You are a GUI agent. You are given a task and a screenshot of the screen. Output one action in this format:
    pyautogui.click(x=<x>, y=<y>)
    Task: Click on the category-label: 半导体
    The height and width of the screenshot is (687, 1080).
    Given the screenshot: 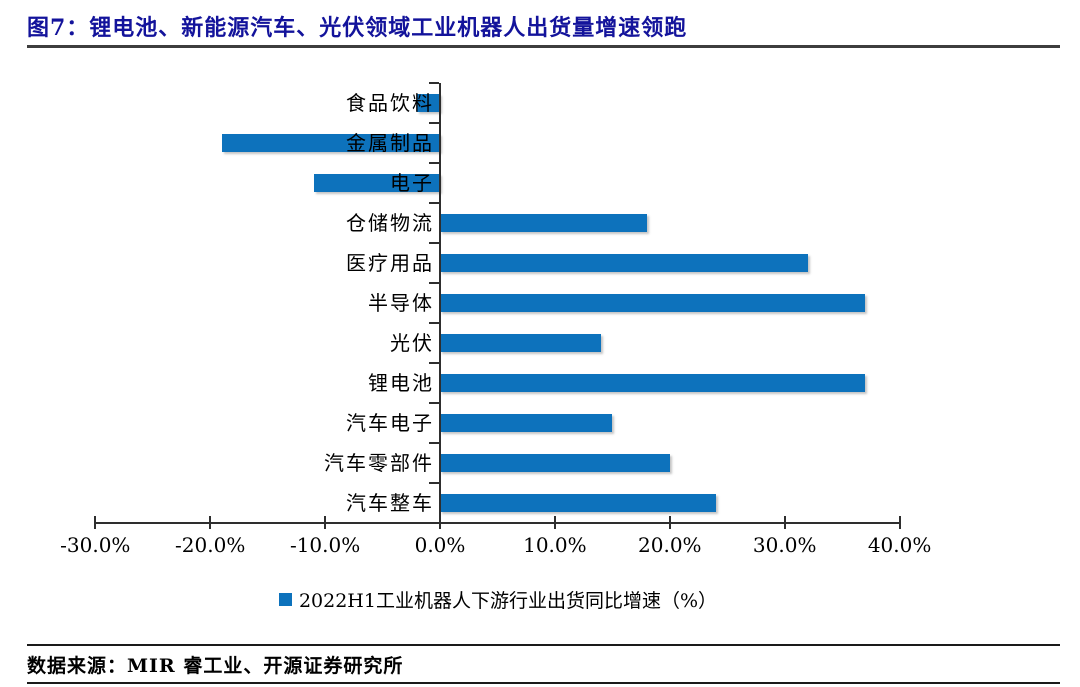 What is the action you would take?
    pyautogui.click(x=401, y=303)
    